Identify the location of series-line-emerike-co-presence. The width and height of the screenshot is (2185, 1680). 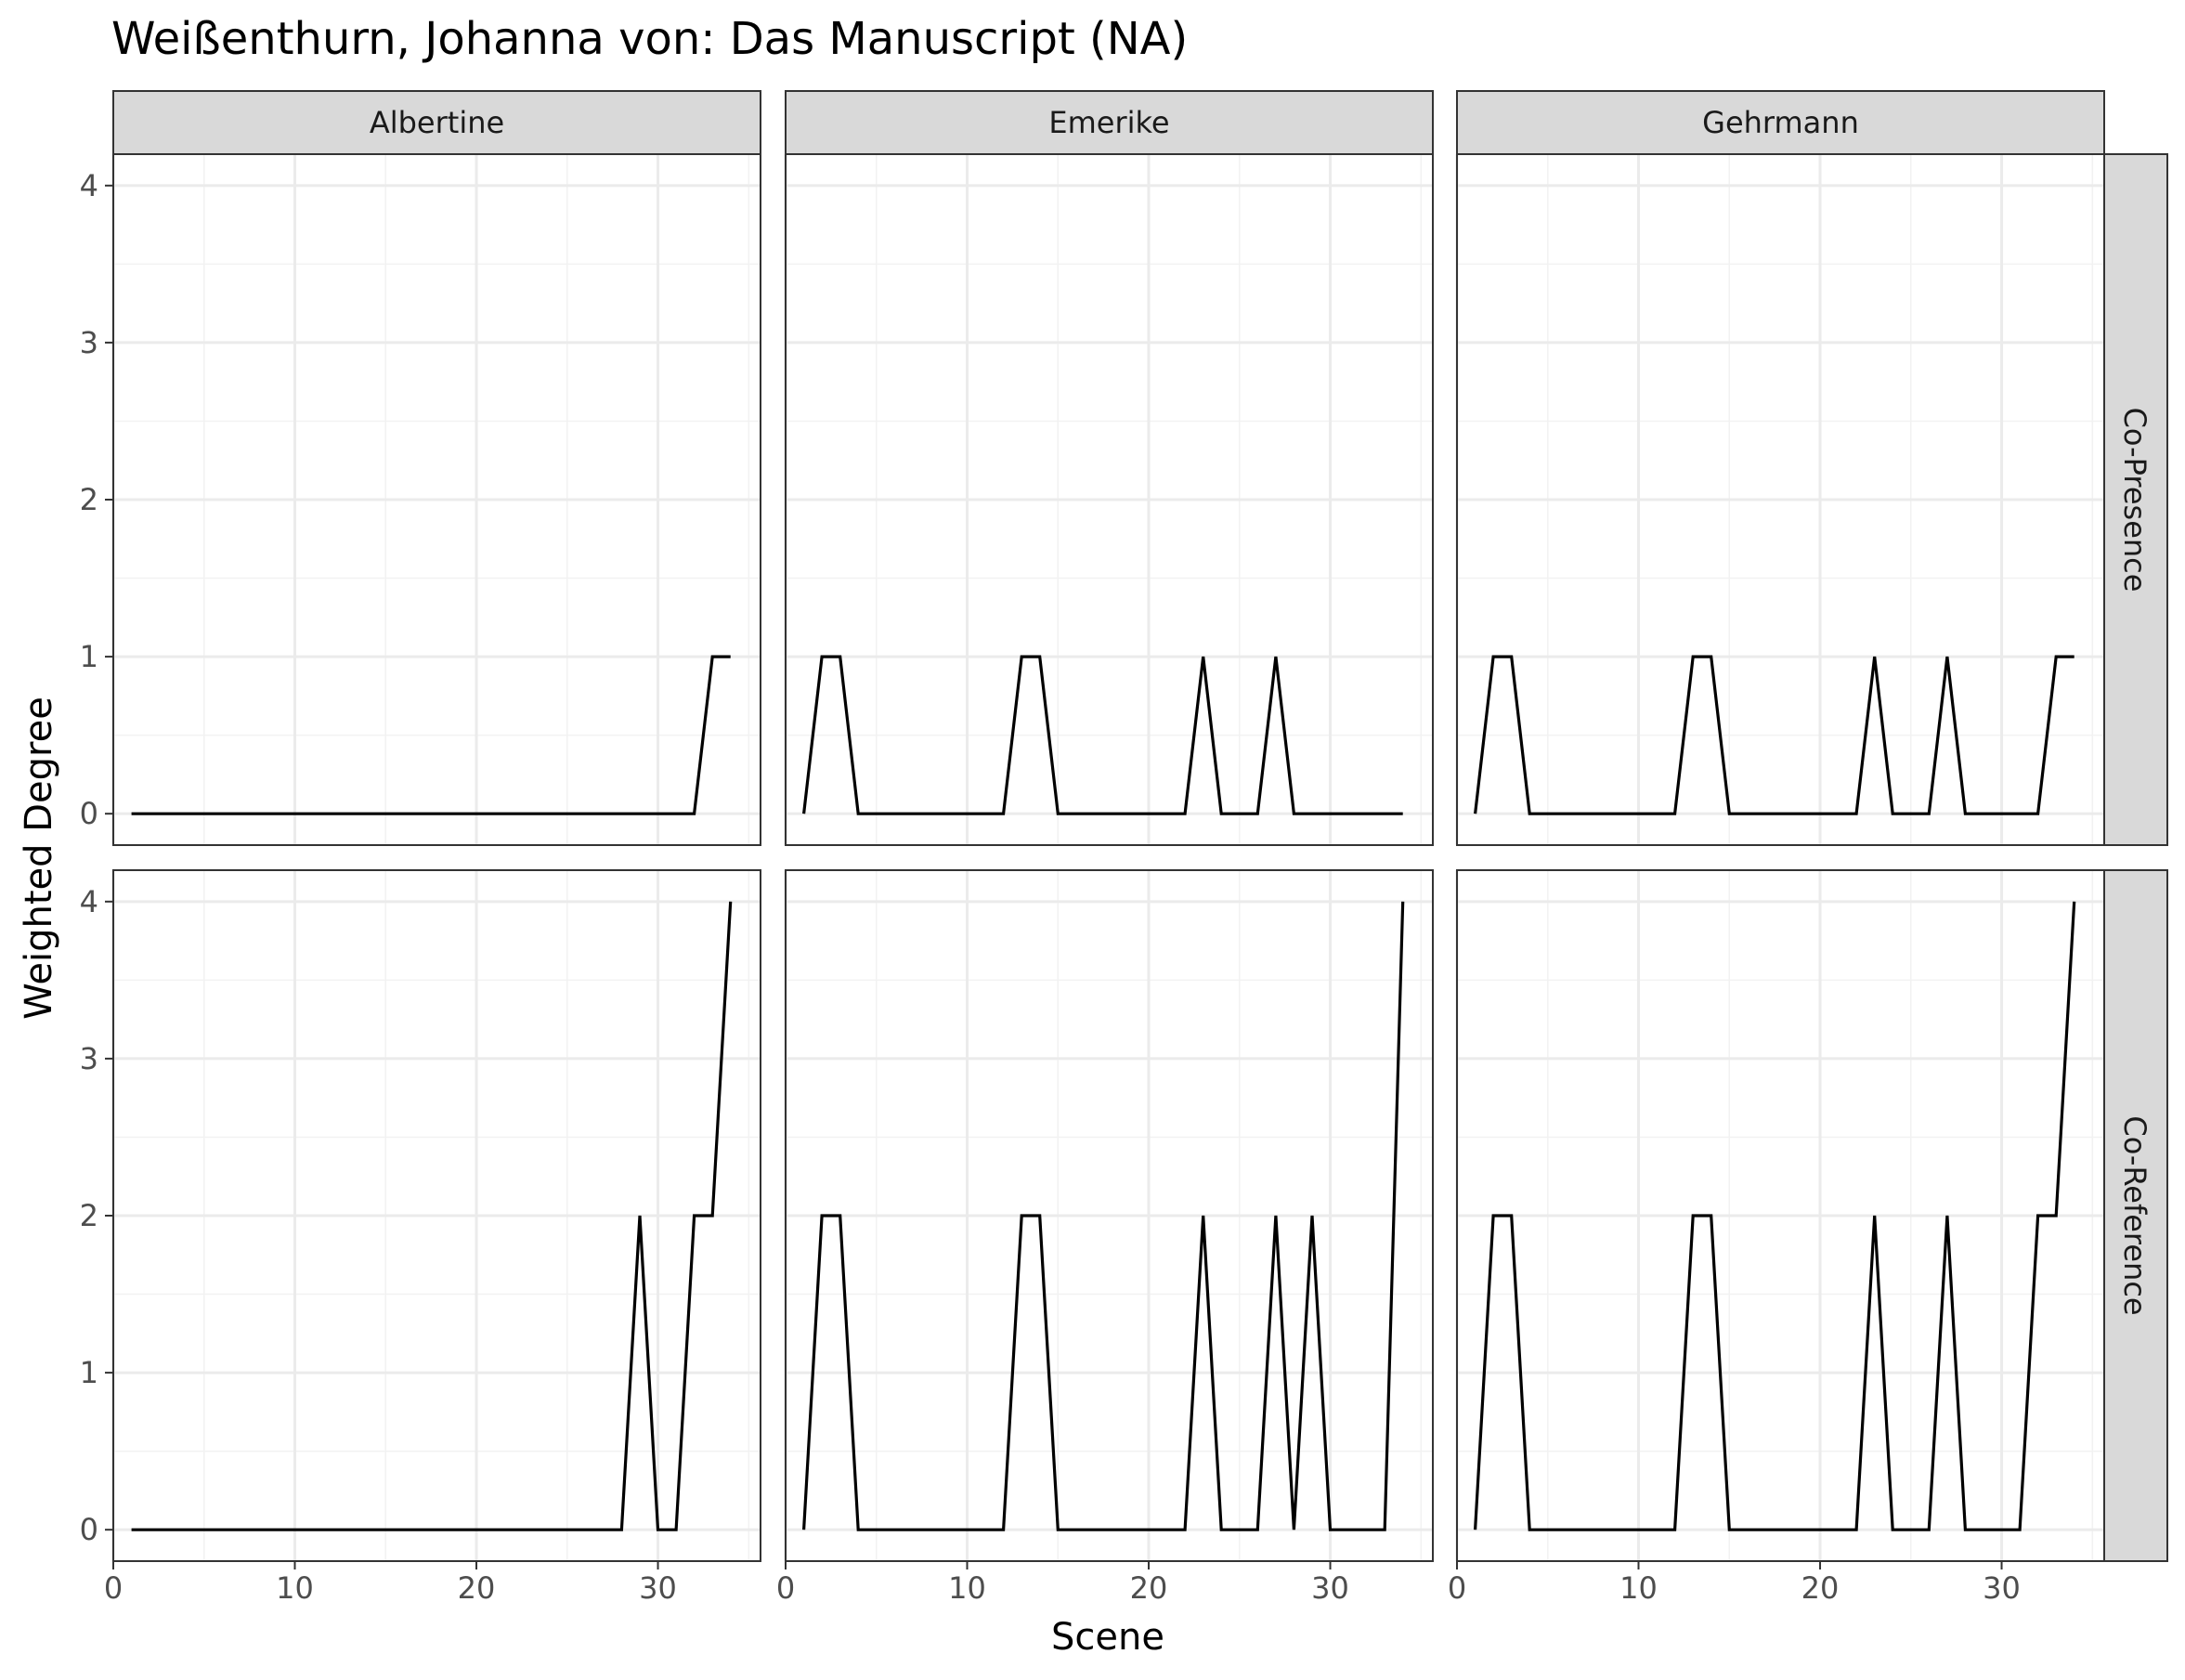
(1102, 735).